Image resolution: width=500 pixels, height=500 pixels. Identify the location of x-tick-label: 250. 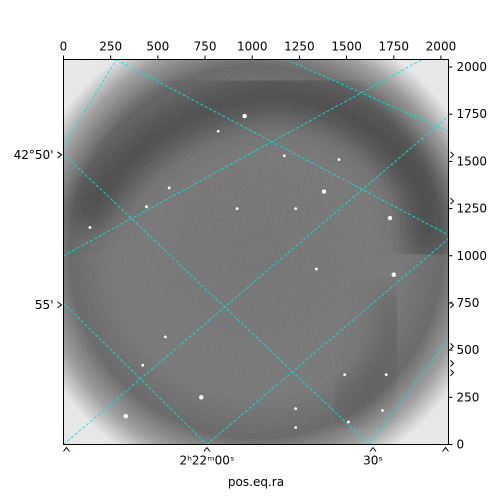
(110, 47).